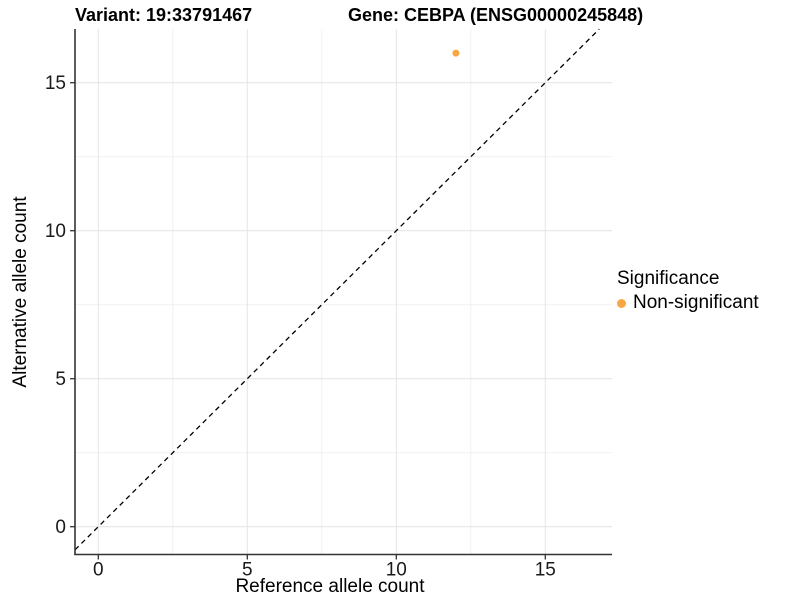  What do you see at coordinates (696, 302) in the screenshot?
I see `legend-item-label: Non-significant` at bounding box center [696, 302].